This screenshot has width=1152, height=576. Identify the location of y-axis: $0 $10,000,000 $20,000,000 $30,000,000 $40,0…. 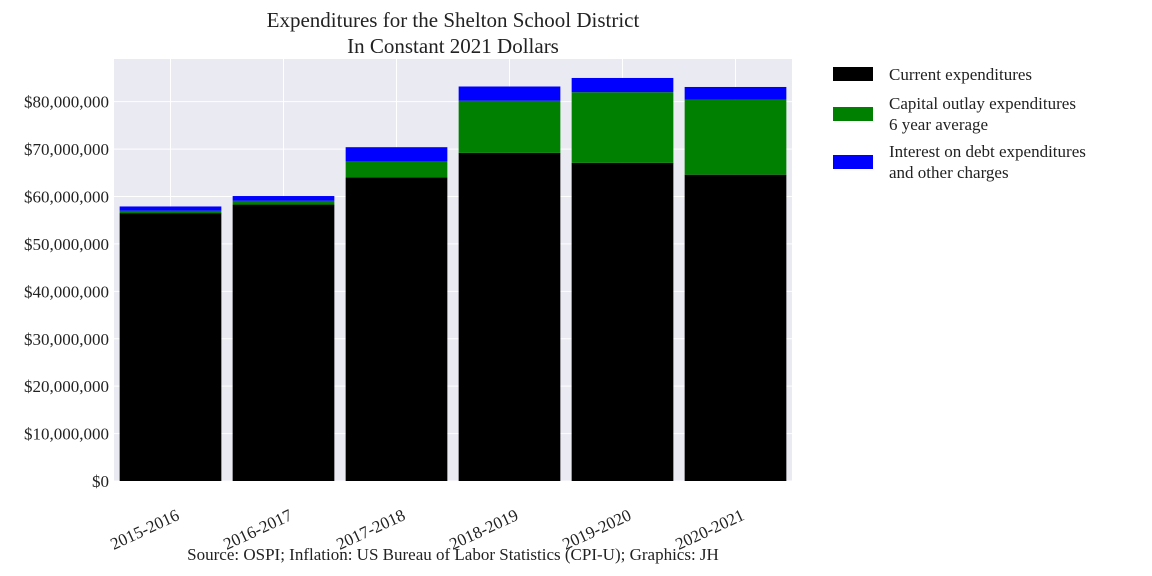
(66, 292).